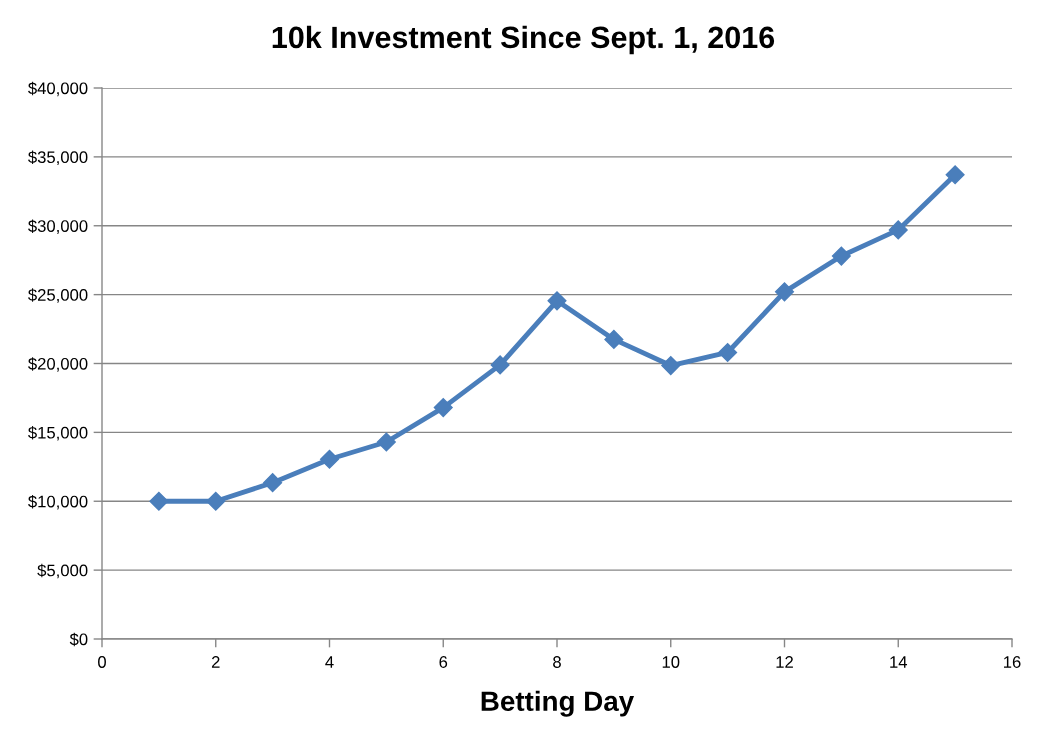 This screenshot has width=1046, height=752. What do you see at coordinates (102, 662) in the screenshot?
I see `x-tick-label: 0` at bounding box center [102, 662].